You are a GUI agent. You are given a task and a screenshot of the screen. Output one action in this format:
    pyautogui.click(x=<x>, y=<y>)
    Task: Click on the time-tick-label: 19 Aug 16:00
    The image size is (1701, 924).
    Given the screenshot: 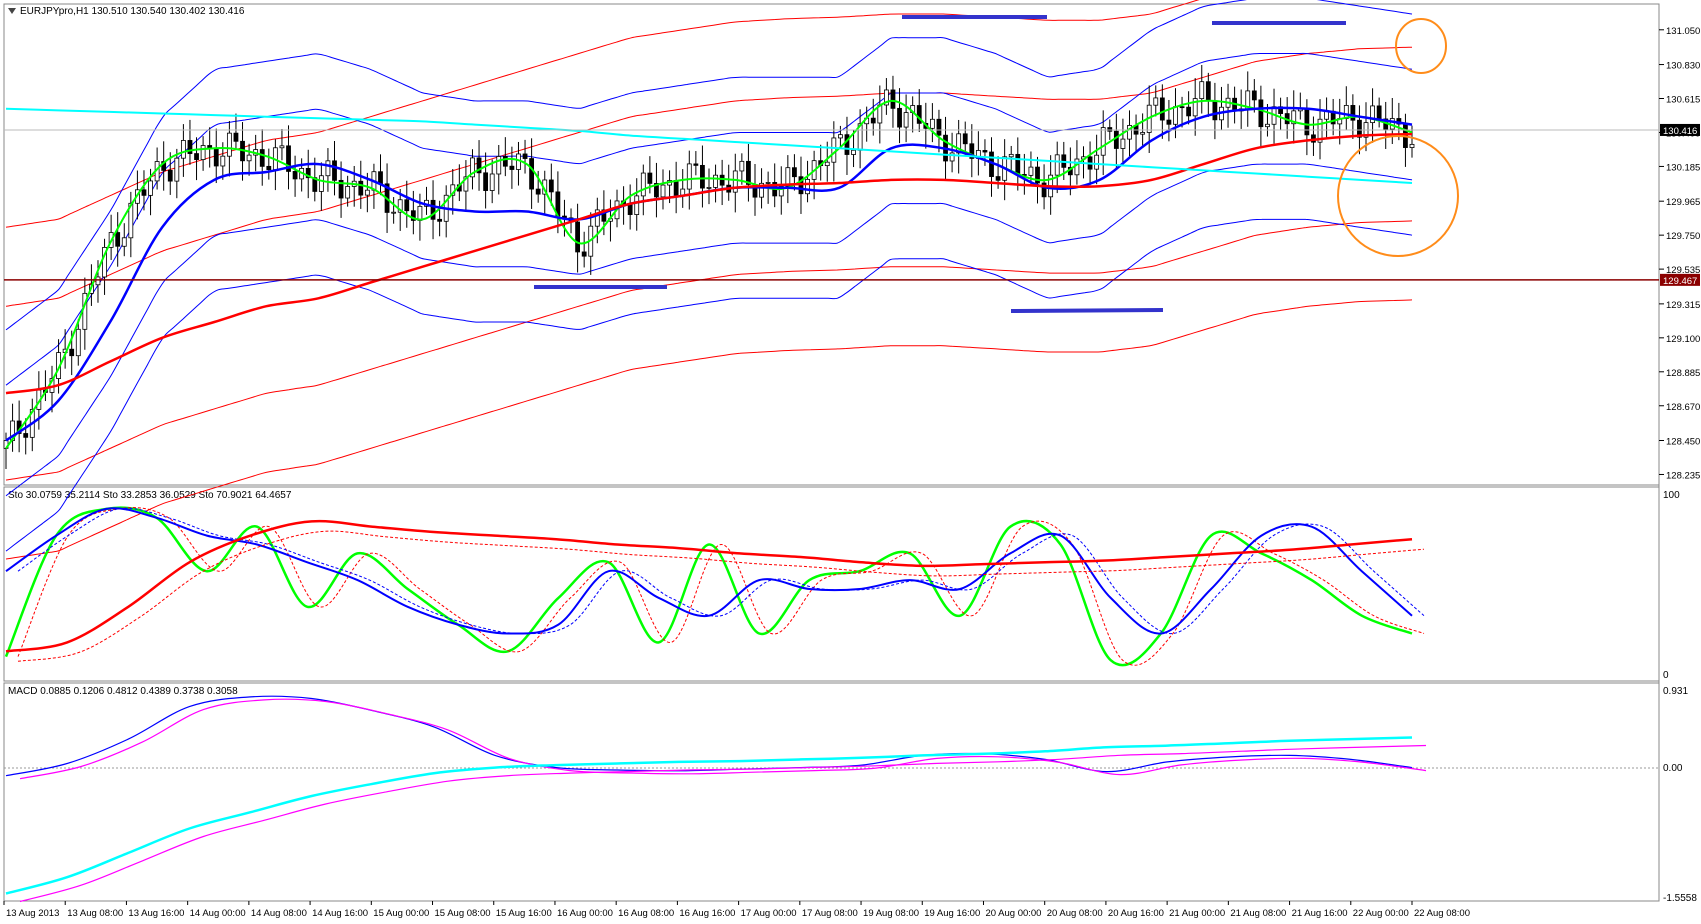 What is the action you would take?
    pyautogui.click(x=952, y=913)
    